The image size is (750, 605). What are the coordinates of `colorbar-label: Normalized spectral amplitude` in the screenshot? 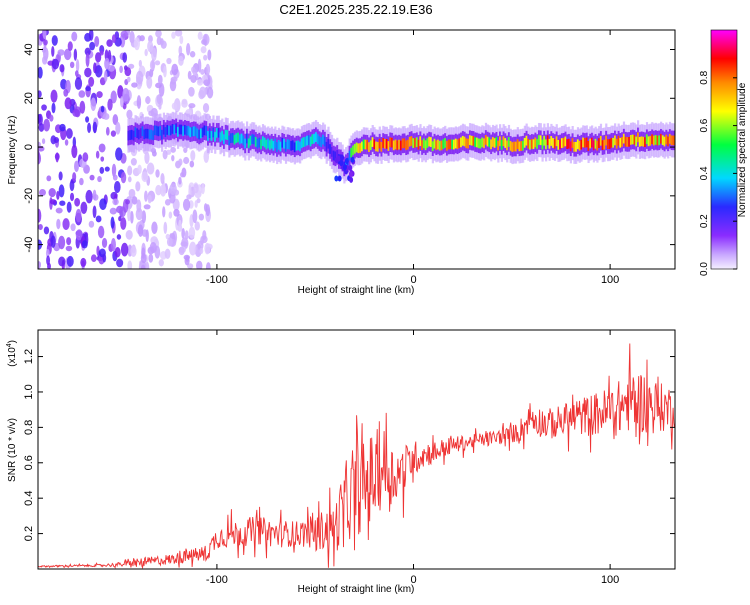 It's located at (742, 149).